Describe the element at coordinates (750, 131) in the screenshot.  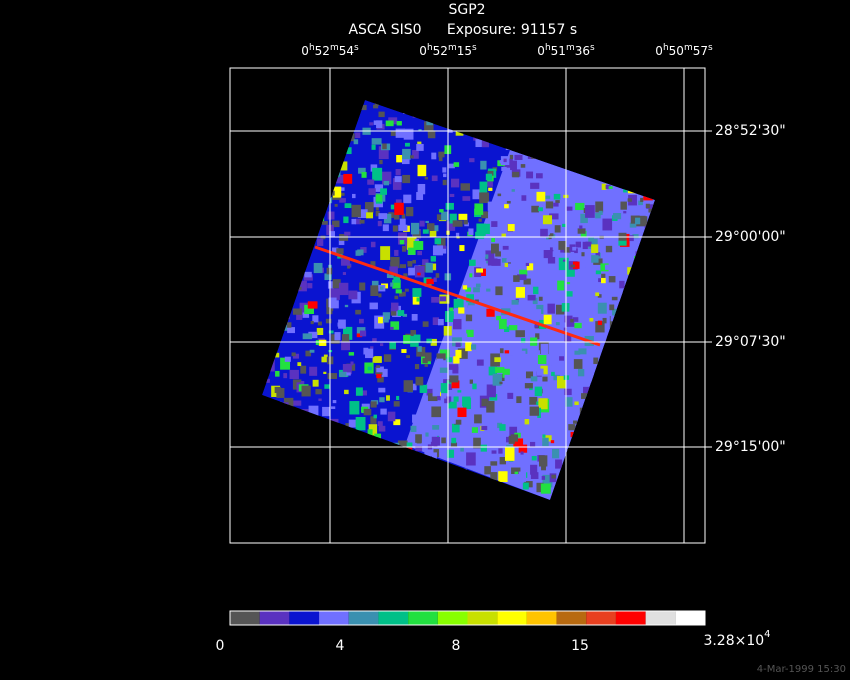
I see `dec-label: 28°52'30"` at that location.